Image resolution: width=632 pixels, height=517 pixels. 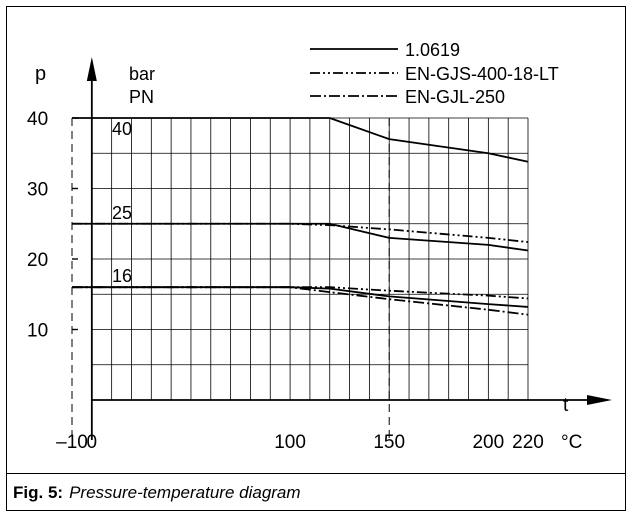 What do you see at coordinates (37, 331) in the screenshot?
I see `y-tick-label: 10` at bounding box center [37, 331].